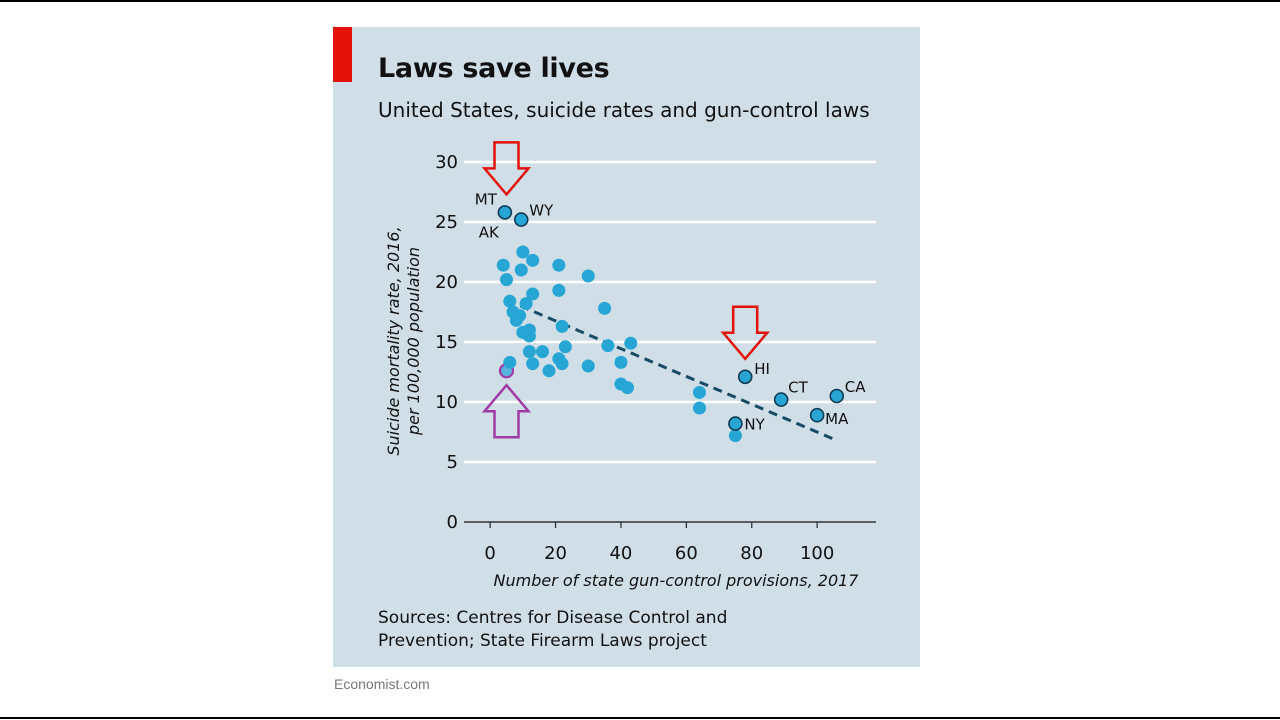  What do you see at coordinates (393, 340) in the screenshot?
I see `y-axis-title-line1: Suicide mortality rate, 2016,` at bounding box center [393, 340].